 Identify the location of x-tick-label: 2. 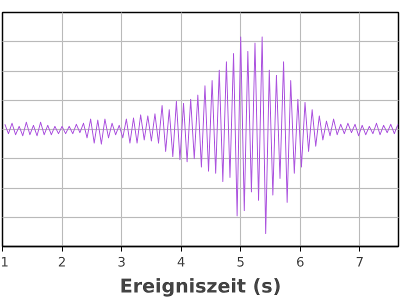
(62, 263).